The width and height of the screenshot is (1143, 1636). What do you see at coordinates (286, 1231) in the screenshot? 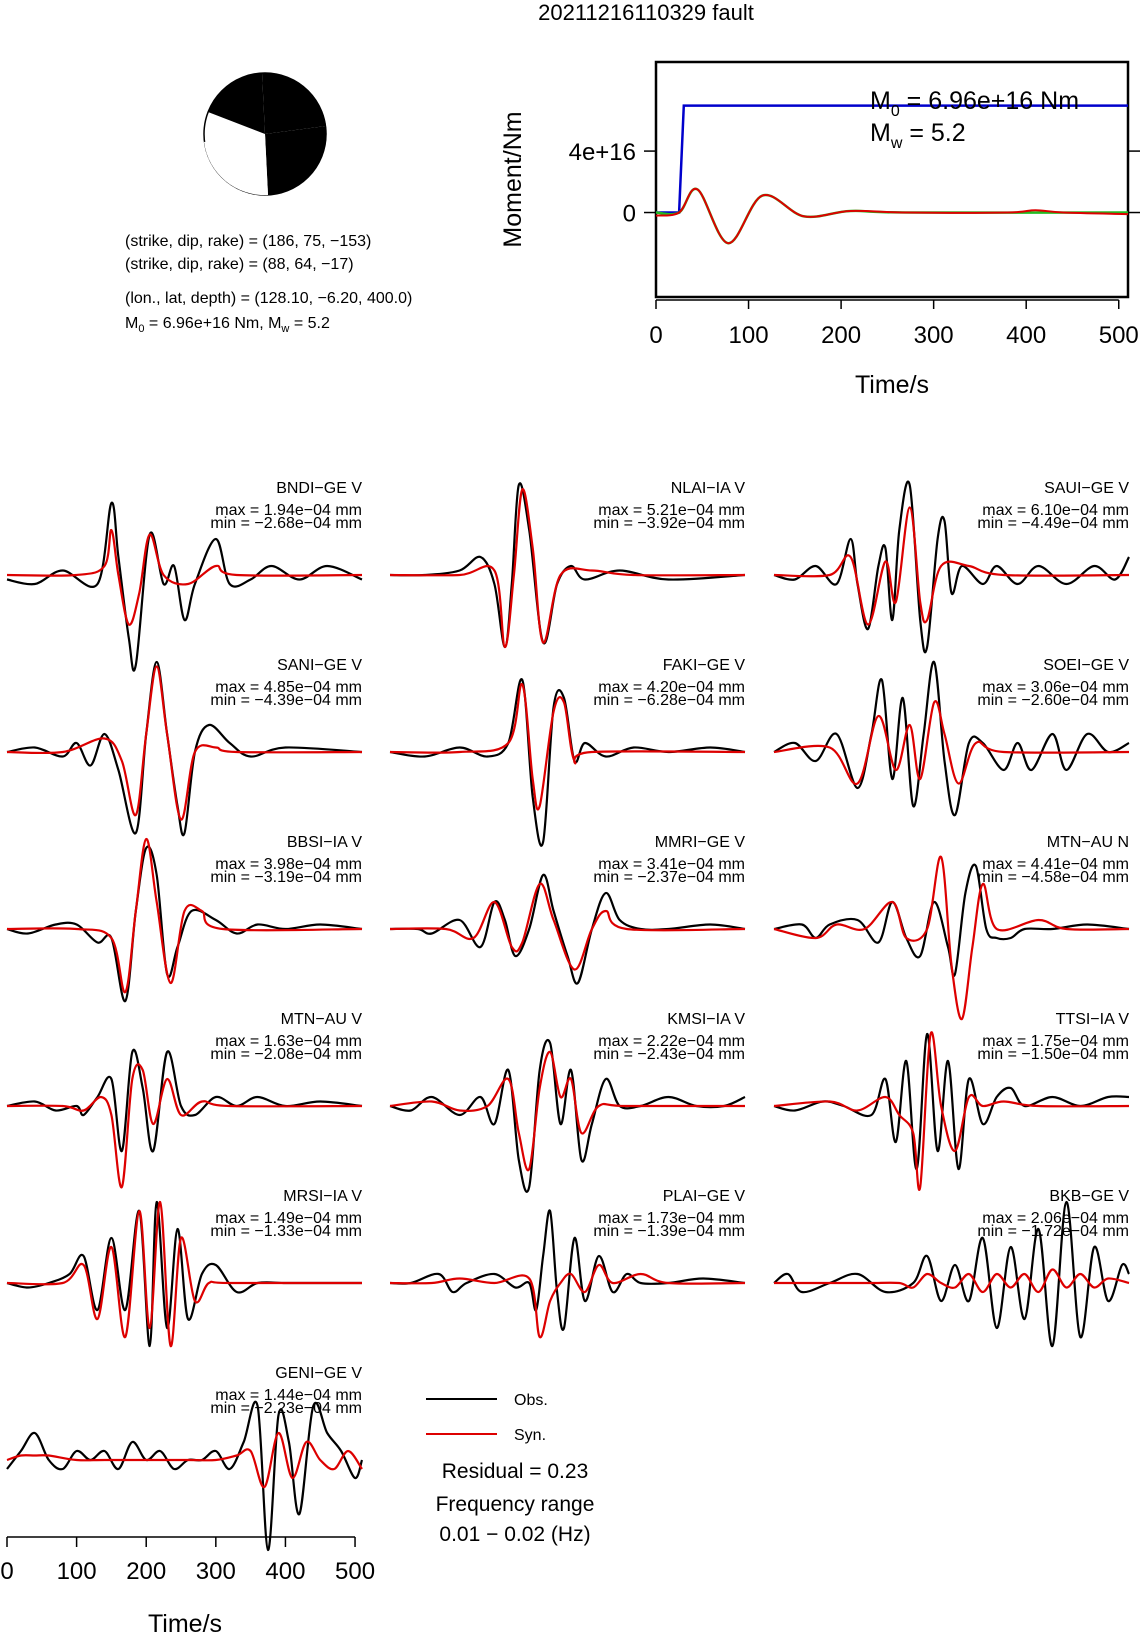
I see `trace-min-label: min = −1.33e−04 mm` at bounding box center [286, 1231].